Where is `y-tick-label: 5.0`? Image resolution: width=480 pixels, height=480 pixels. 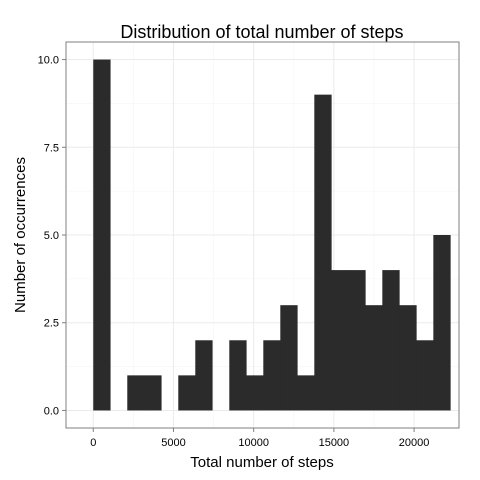 y-tick-label: 5.0 is located at coordinates (51, 236).